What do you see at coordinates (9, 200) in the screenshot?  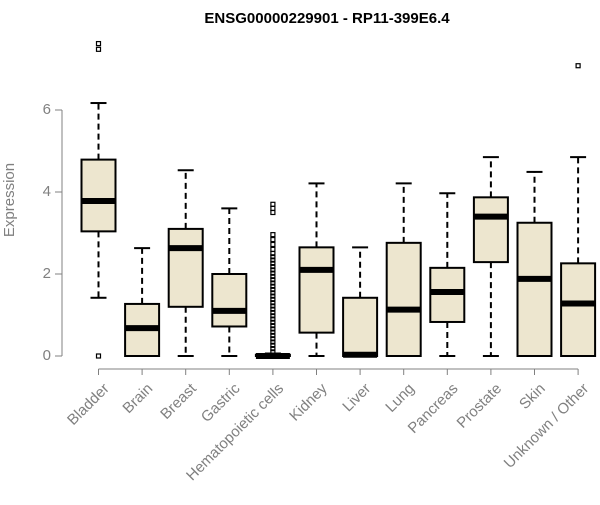 I see `y-axis-label: Expression` at bounding box center [9, 200].